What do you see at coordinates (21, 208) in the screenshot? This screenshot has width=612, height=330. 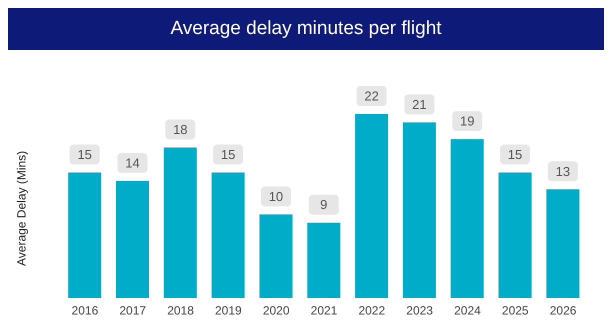 I see `y-axis-title: Average Delay (Mins)` at bounding box center [21, 208].